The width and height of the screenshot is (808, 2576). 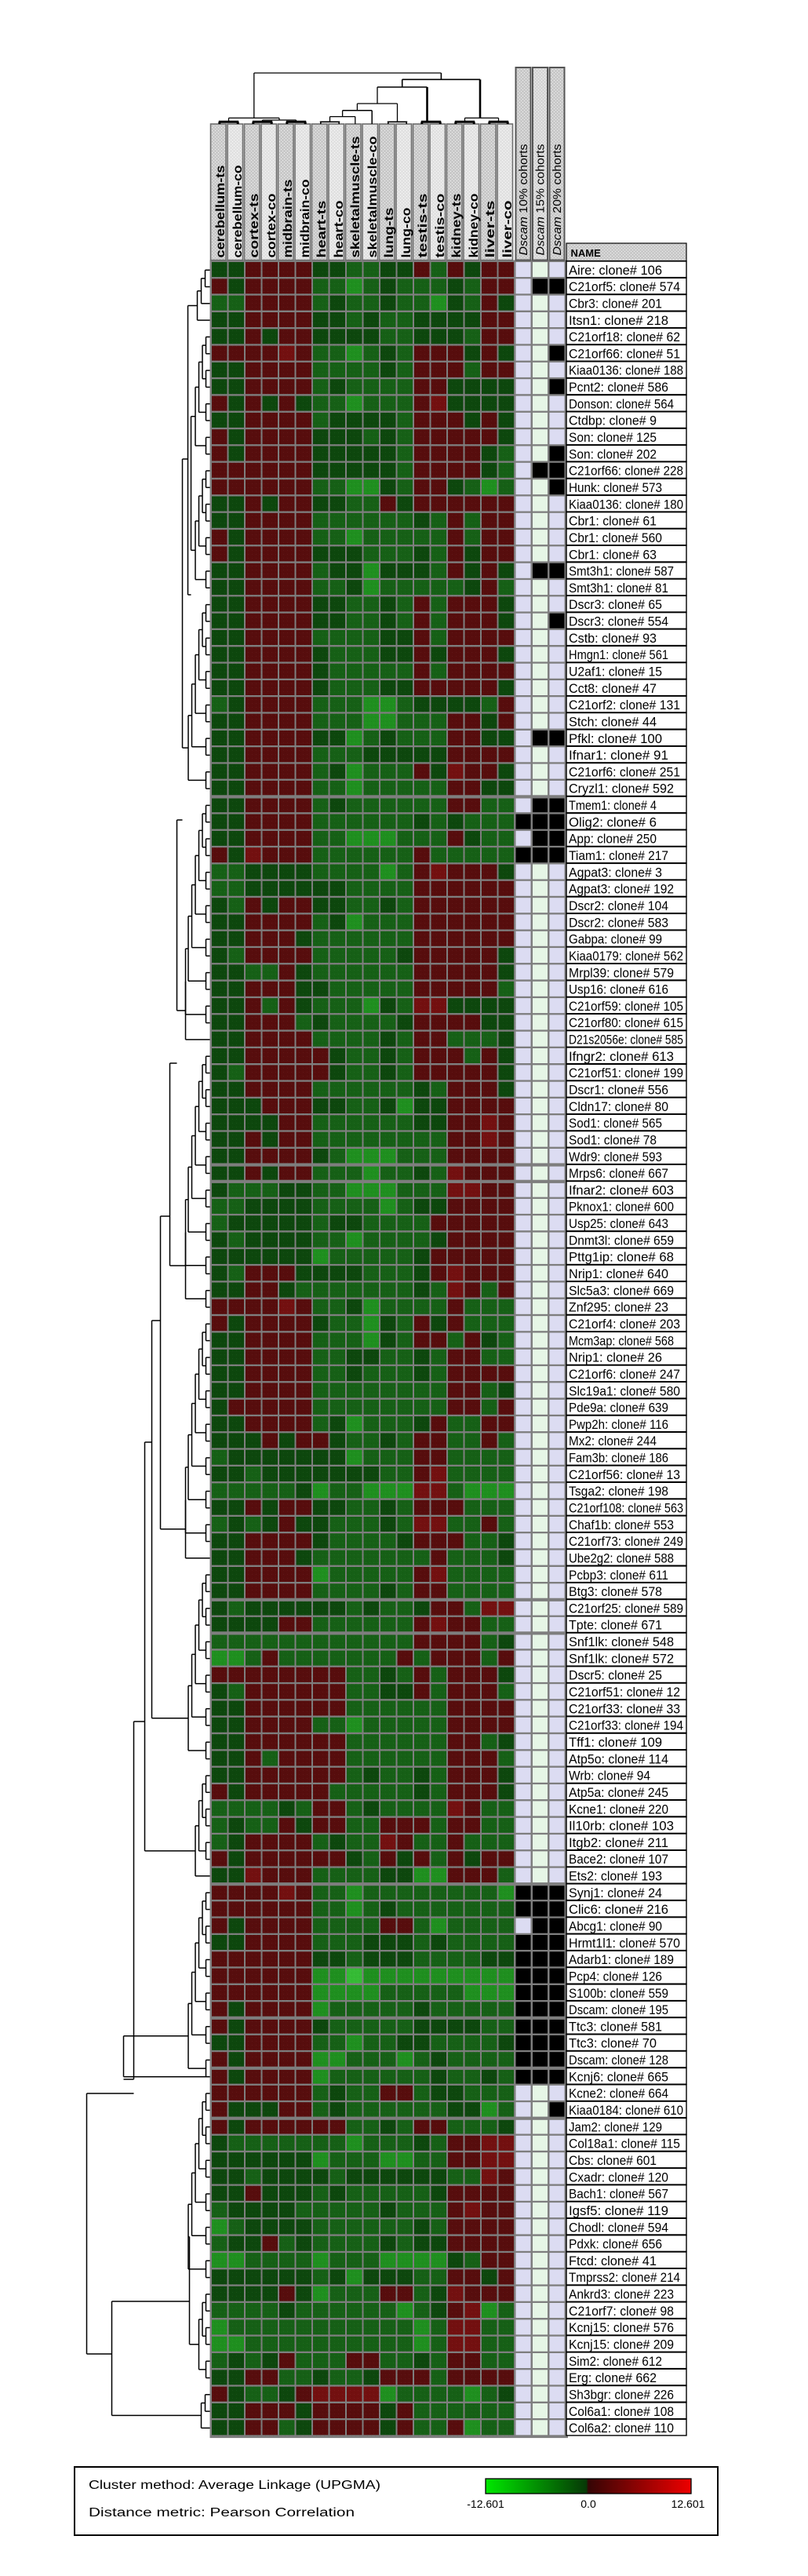 What do you see at coordinates (373, 197) in the screenshot?
I see `svg-text: skeletalmuscle-co` at bounding box center [373, 197].